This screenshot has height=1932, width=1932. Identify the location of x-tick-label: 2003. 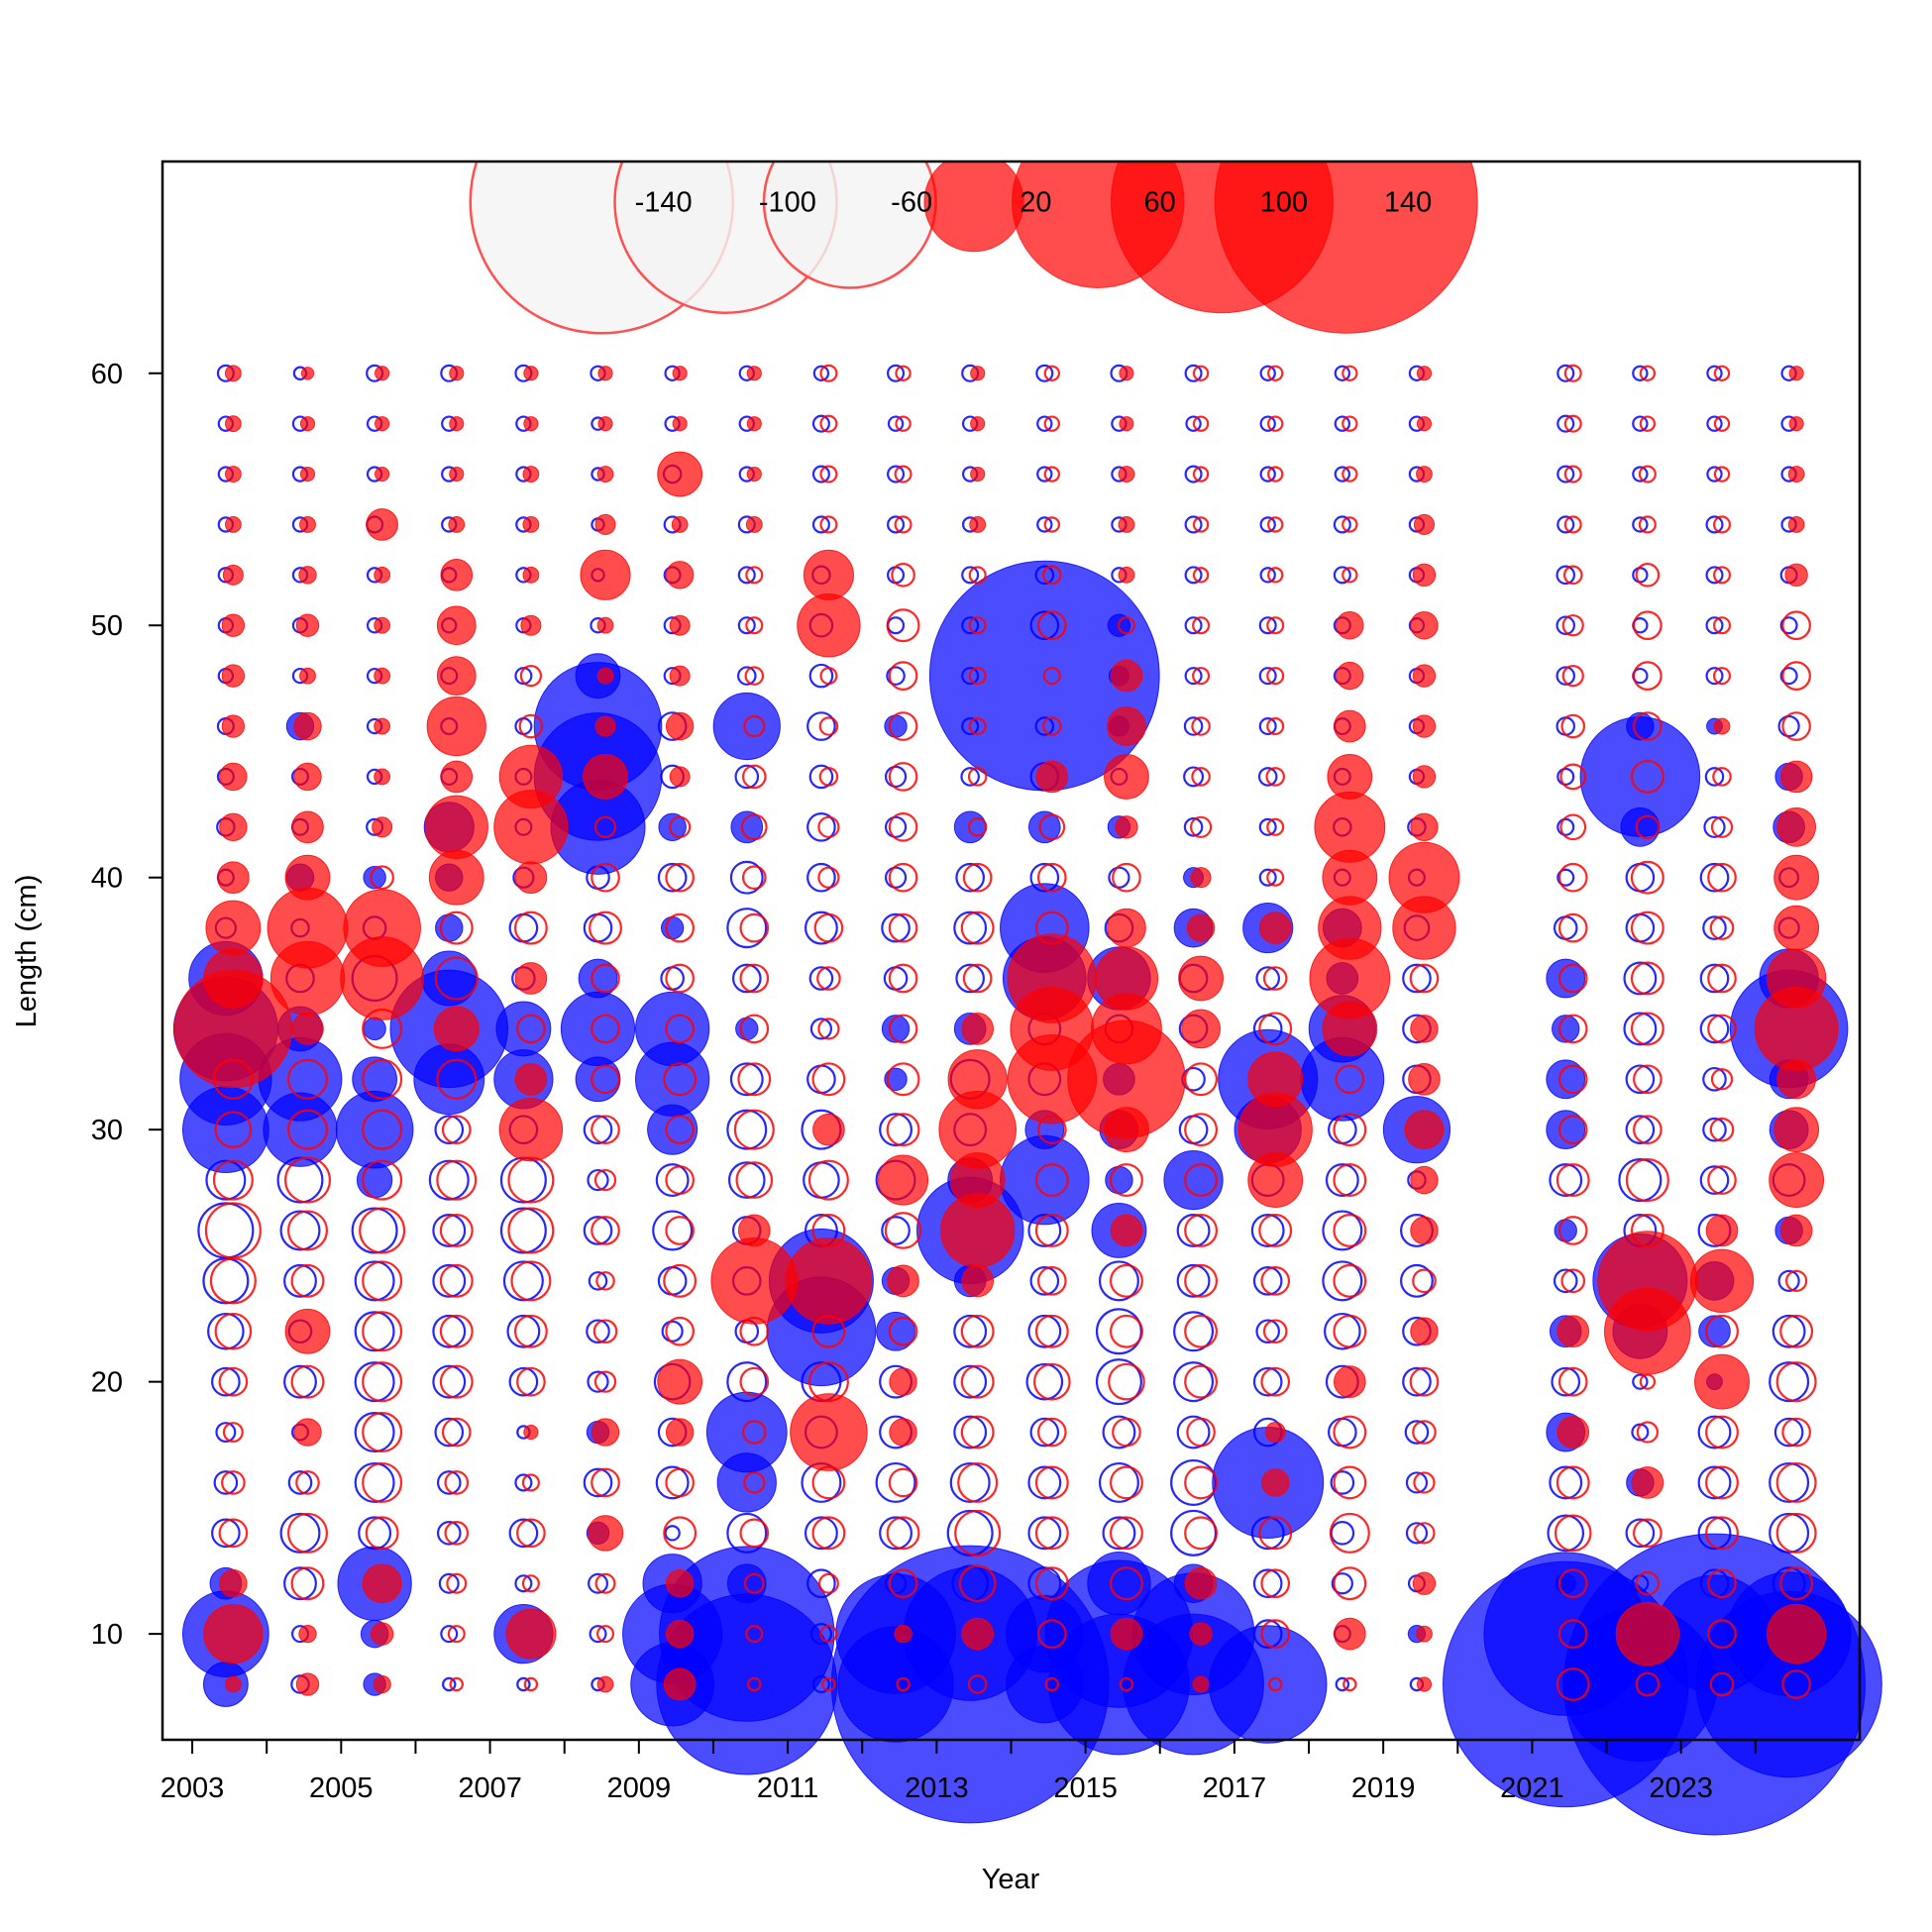
(193, 1788).